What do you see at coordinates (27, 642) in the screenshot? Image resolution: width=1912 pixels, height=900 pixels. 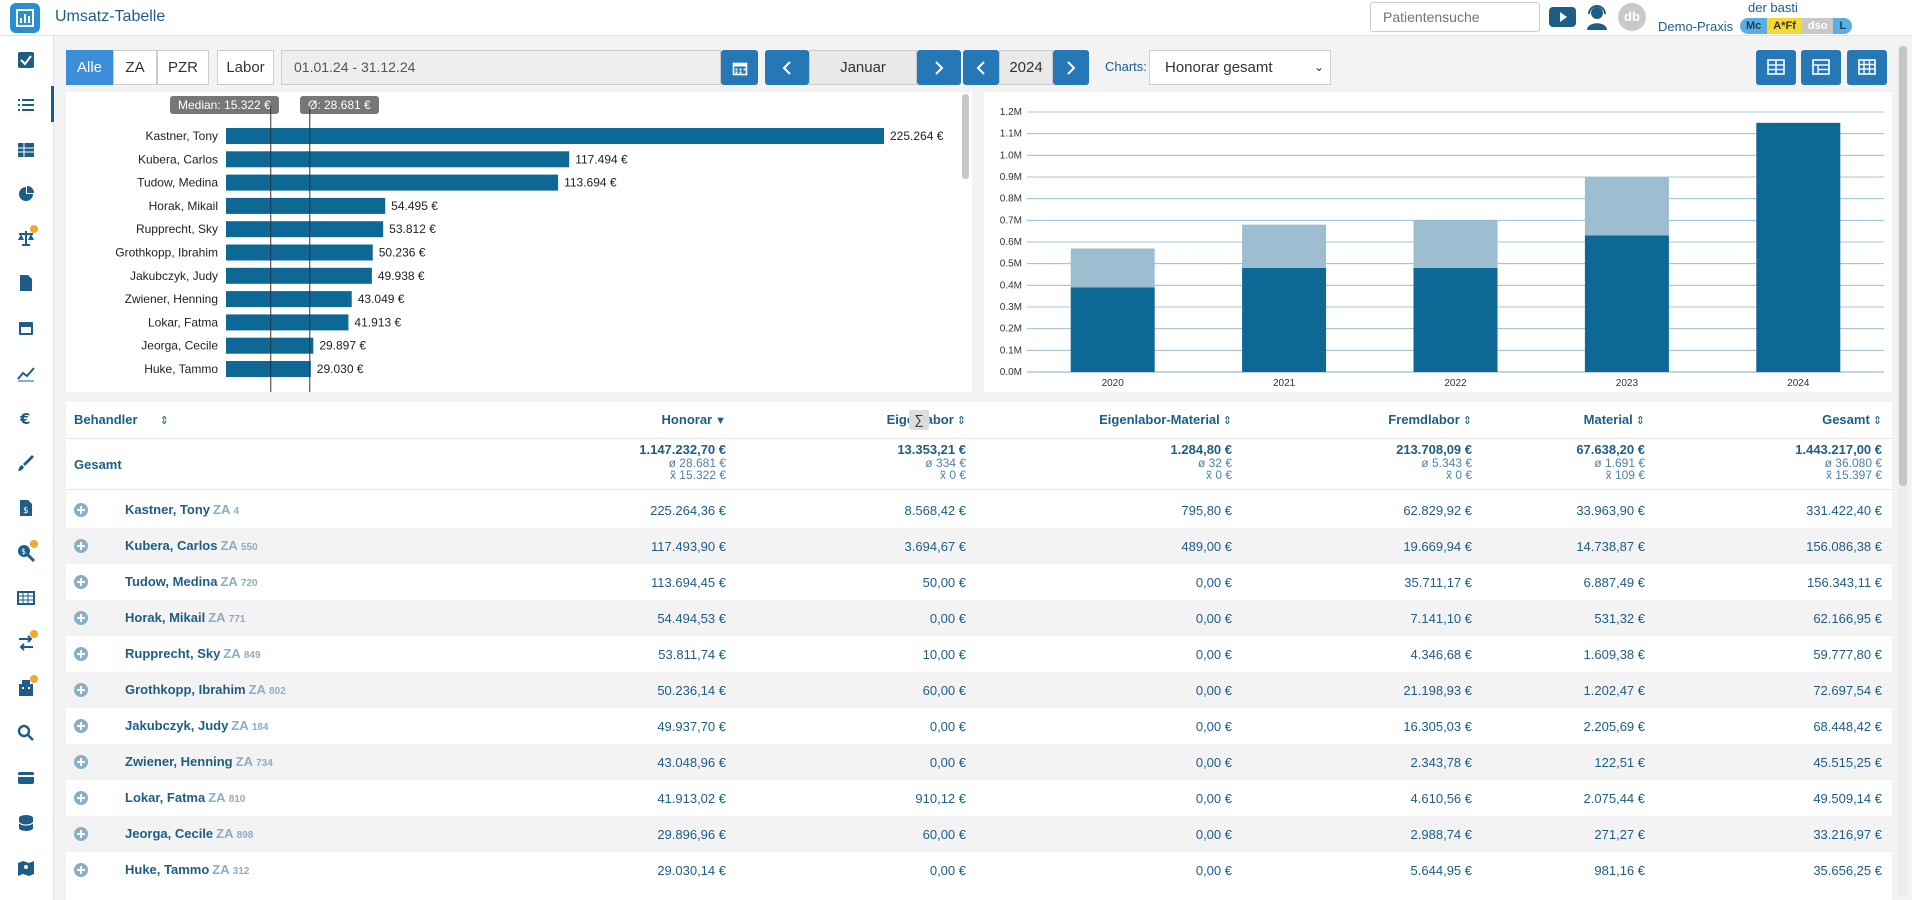 I see `sidebar-item-transfer` at bounding box center [27, 642].